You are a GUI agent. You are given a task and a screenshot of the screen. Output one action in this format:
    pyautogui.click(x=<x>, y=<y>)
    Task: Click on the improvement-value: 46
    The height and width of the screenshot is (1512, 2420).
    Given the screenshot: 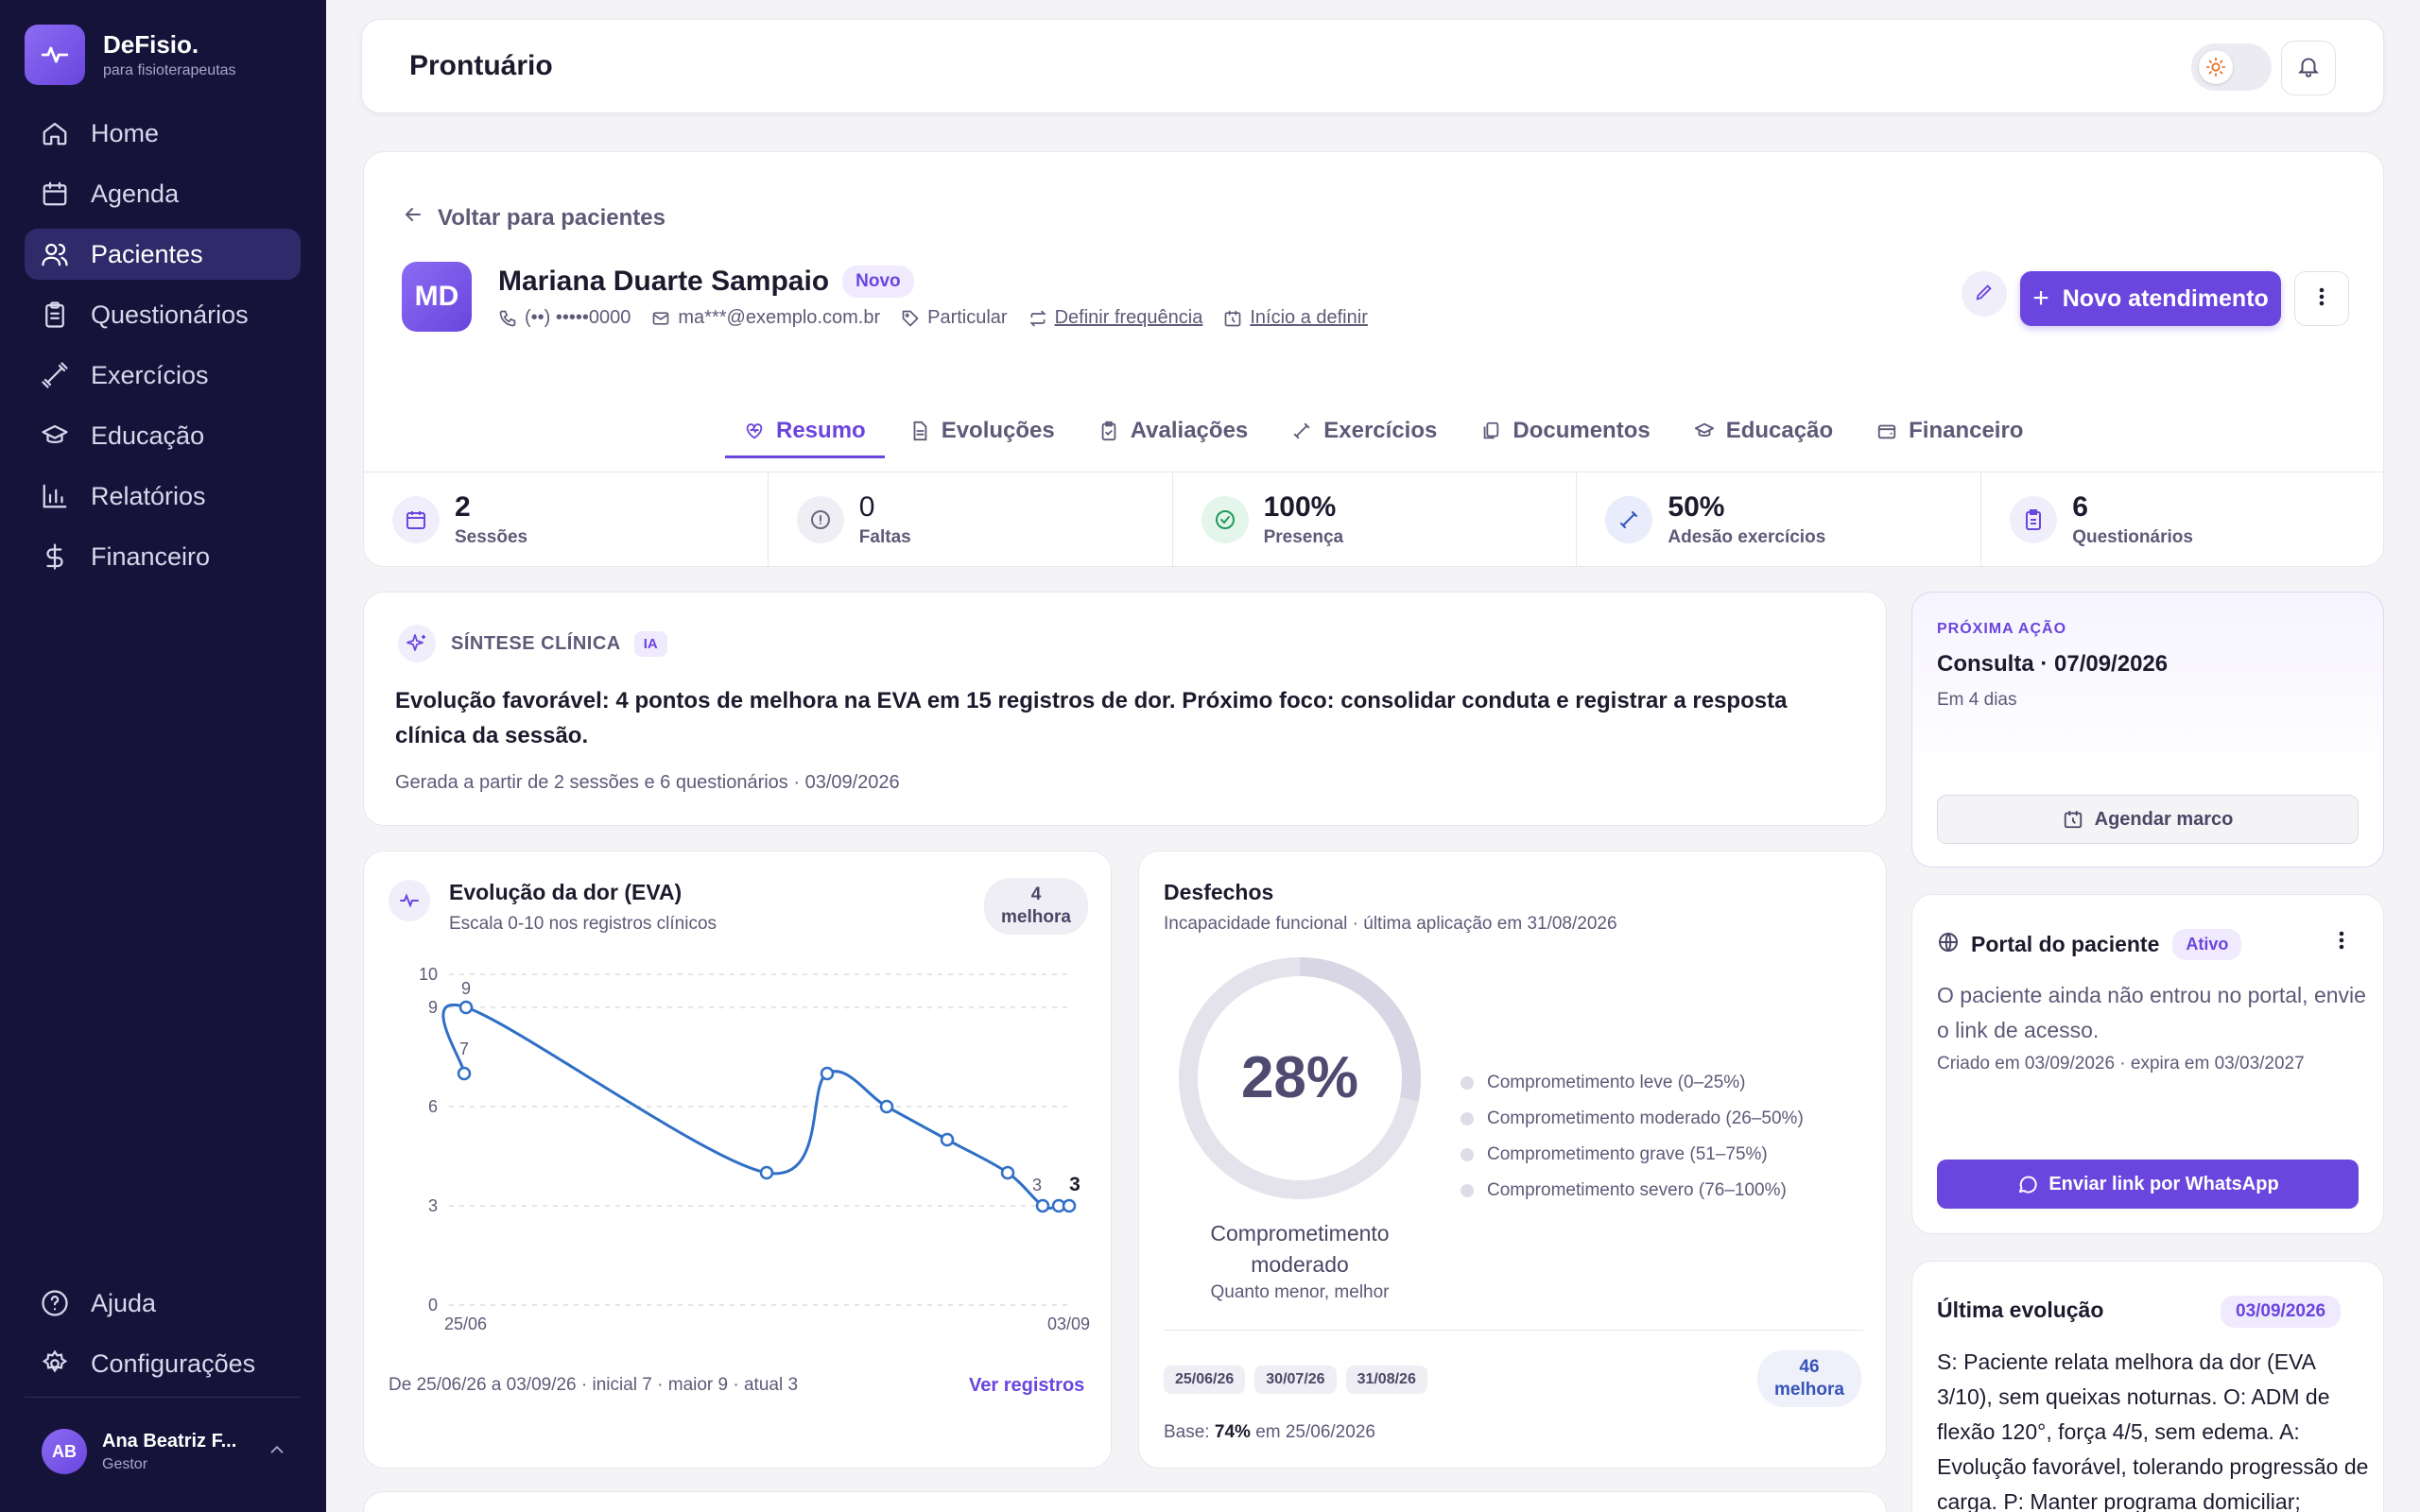 What is the action you would take?
    pyautogui.click(x=1809, y=1367)
    